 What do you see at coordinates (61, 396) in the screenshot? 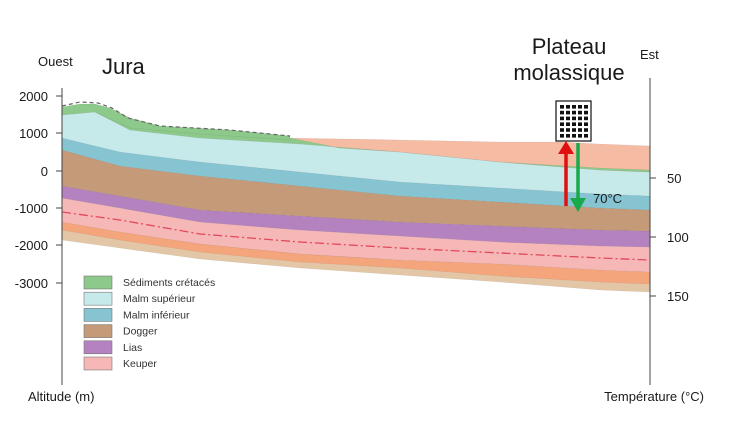
I see `altitude-axis-label: Altitude (m)` at bounding box center [61, 396].